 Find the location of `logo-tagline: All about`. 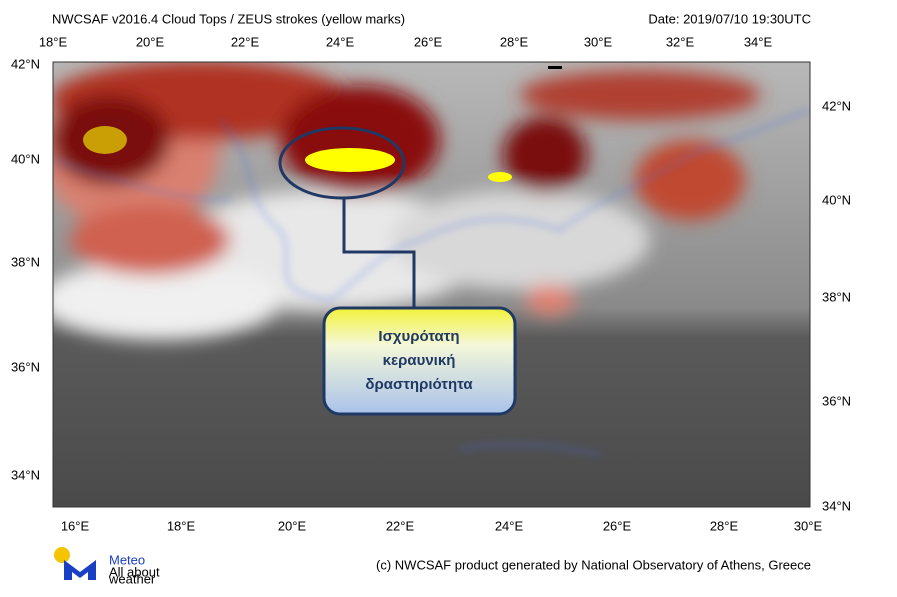

logo-tagline: All about is located at coordinates (134, 571).